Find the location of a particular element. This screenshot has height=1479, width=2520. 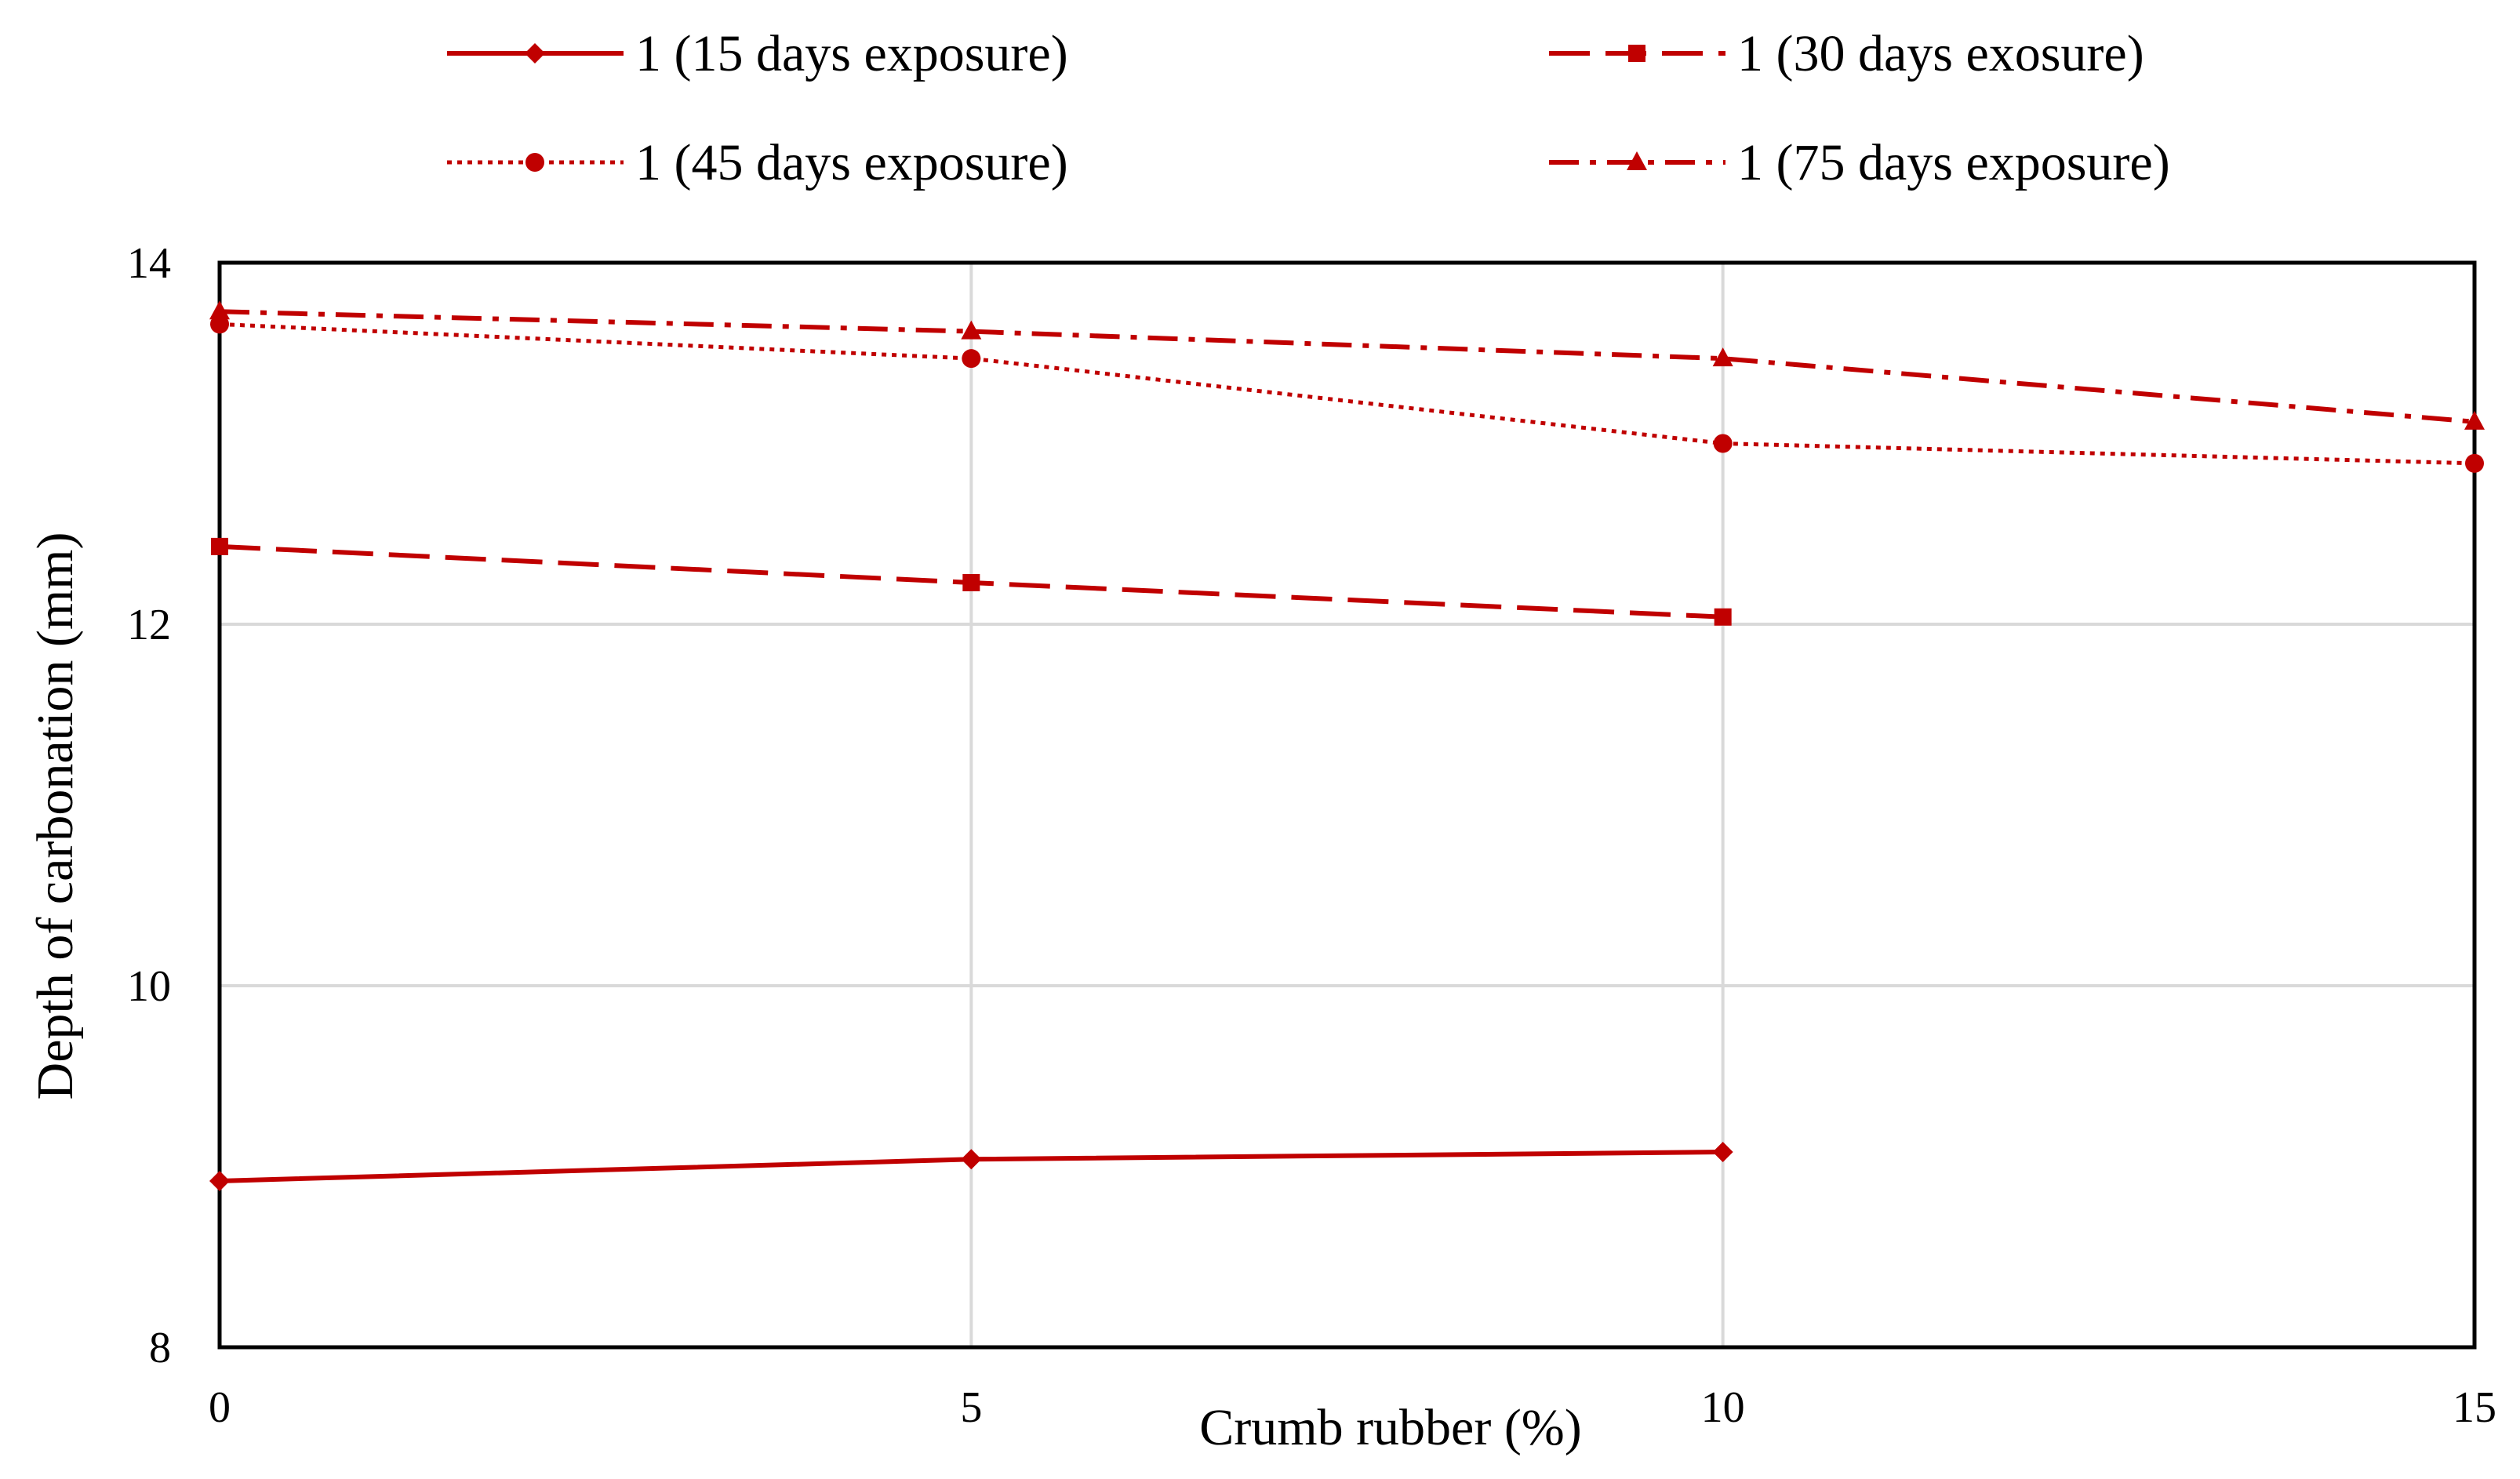

y-axis-title: Depth of carbonation (mm) is located at coordinates (55, 816).